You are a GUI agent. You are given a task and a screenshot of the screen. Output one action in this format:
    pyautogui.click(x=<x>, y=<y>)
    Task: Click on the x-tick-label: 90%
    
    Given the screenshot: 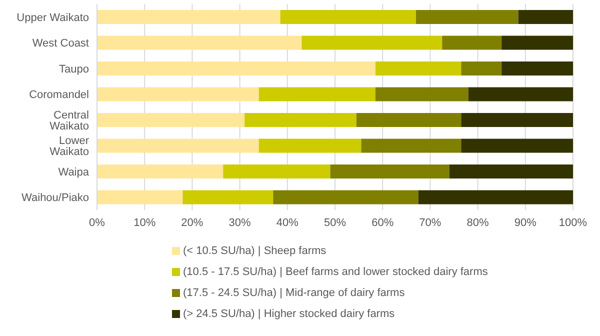 What is the action you would take?
    pyautogui.click(x=525, y=222)
    